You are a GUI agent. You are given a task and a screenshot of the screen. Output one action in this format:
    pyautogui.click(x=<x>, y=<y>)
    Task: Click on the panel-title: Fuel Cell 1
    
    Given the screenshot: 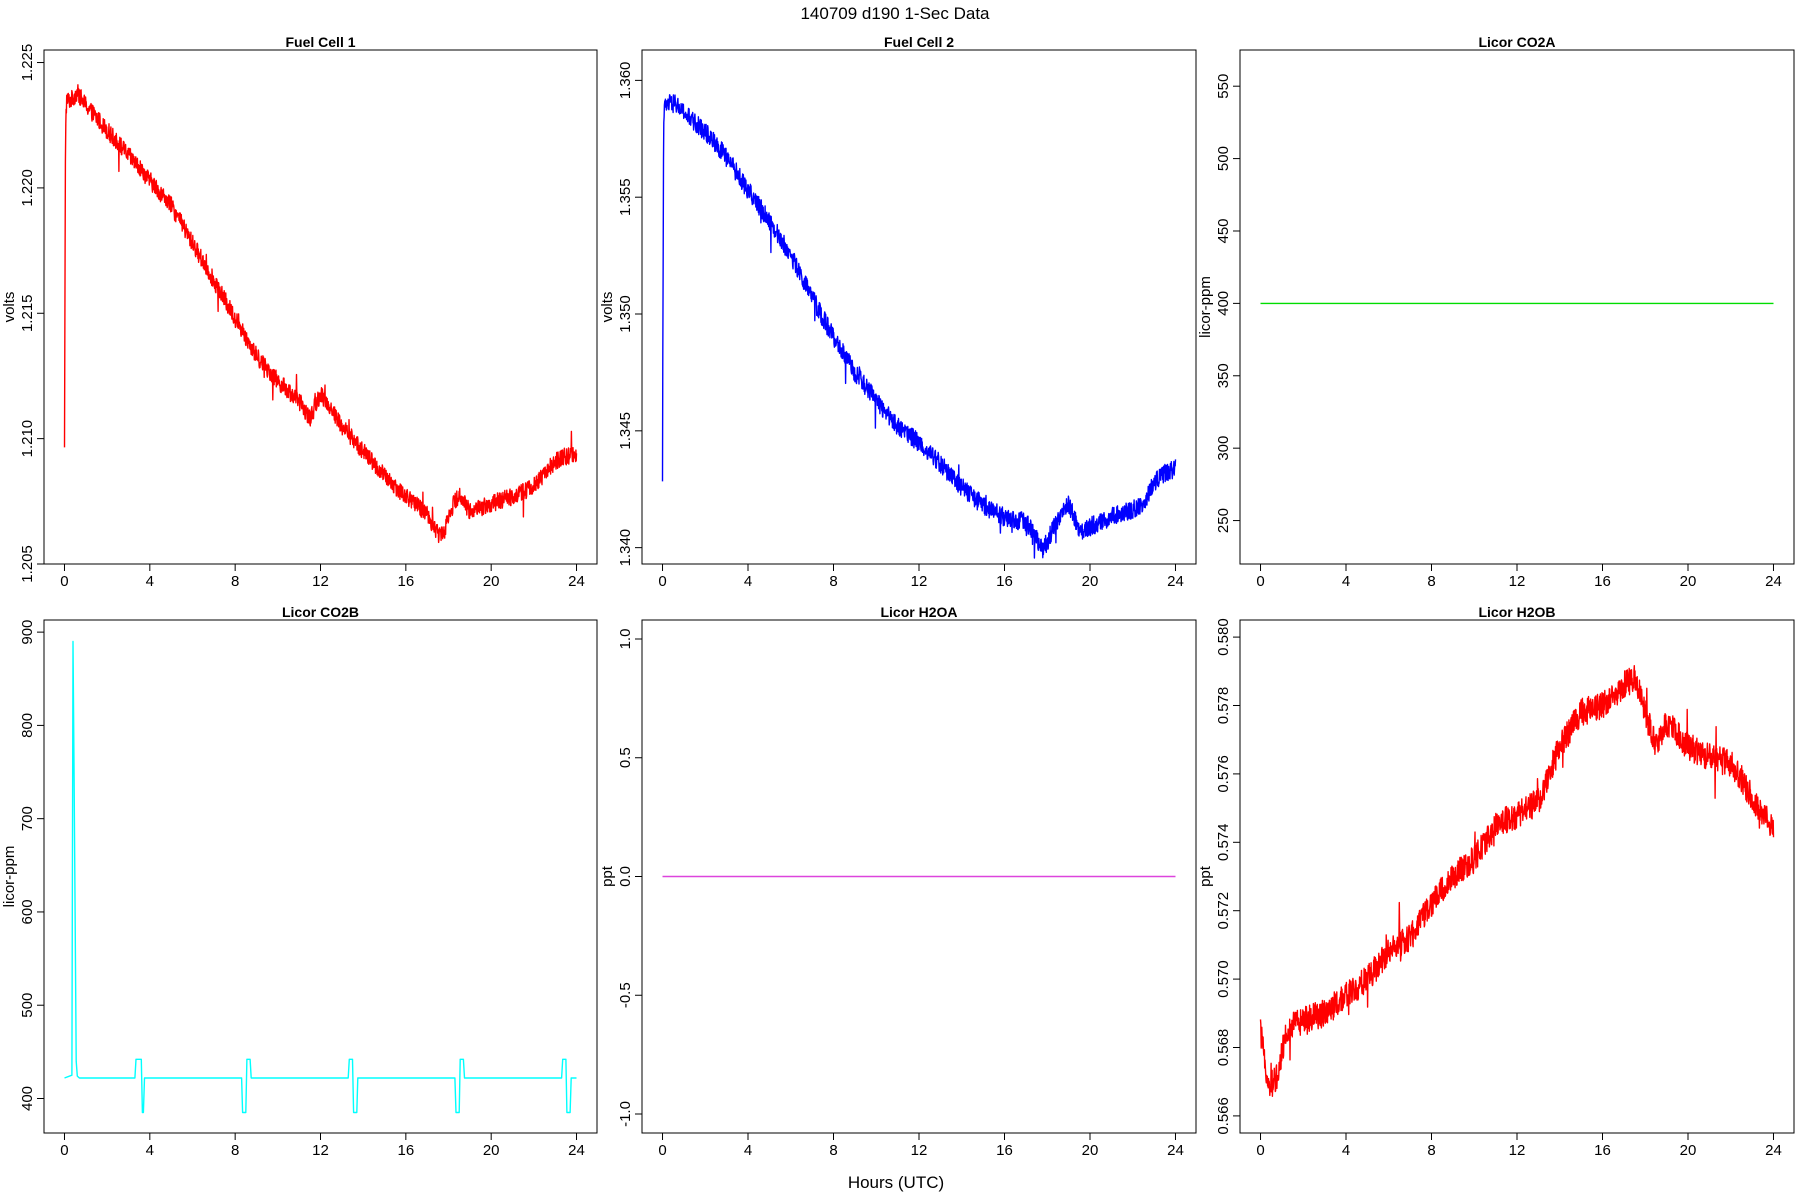 What is the action you would take?
    pyautogui.click(x=320, y=42)
    